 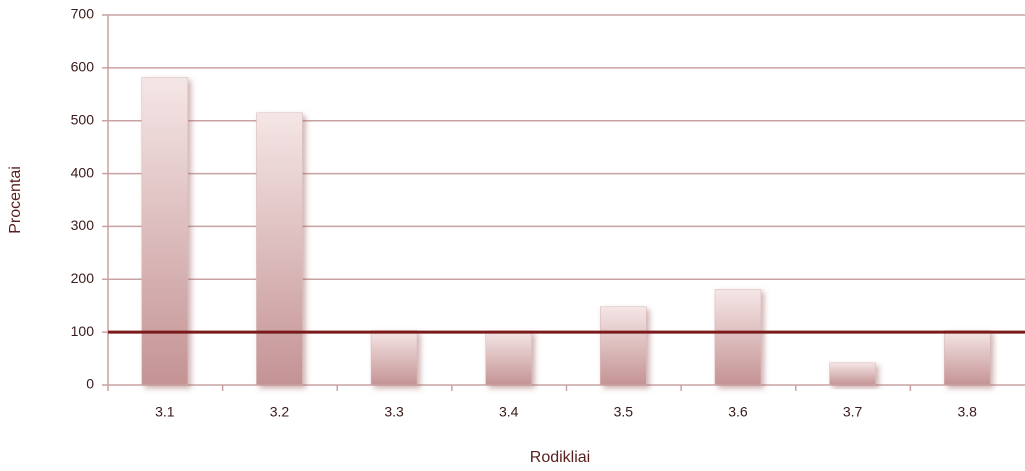 What do you see at coordinates (83, 331) in the screenshot?
I see `y-tick-label: 100` at bounding box center [83, 331].